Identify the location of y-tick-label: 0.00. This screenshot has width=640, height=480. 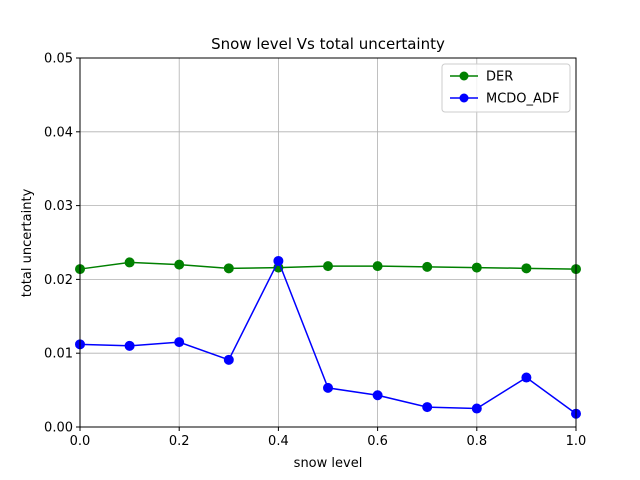
(58, 428).